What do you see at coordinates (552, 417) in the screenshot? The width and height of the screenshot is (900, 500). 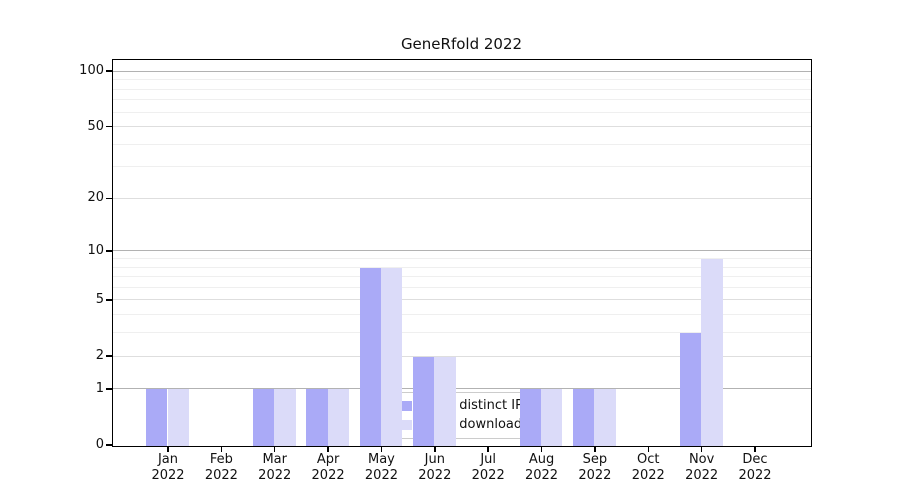 I see `bar-downloads-aug` at bounding box center [552, 417].